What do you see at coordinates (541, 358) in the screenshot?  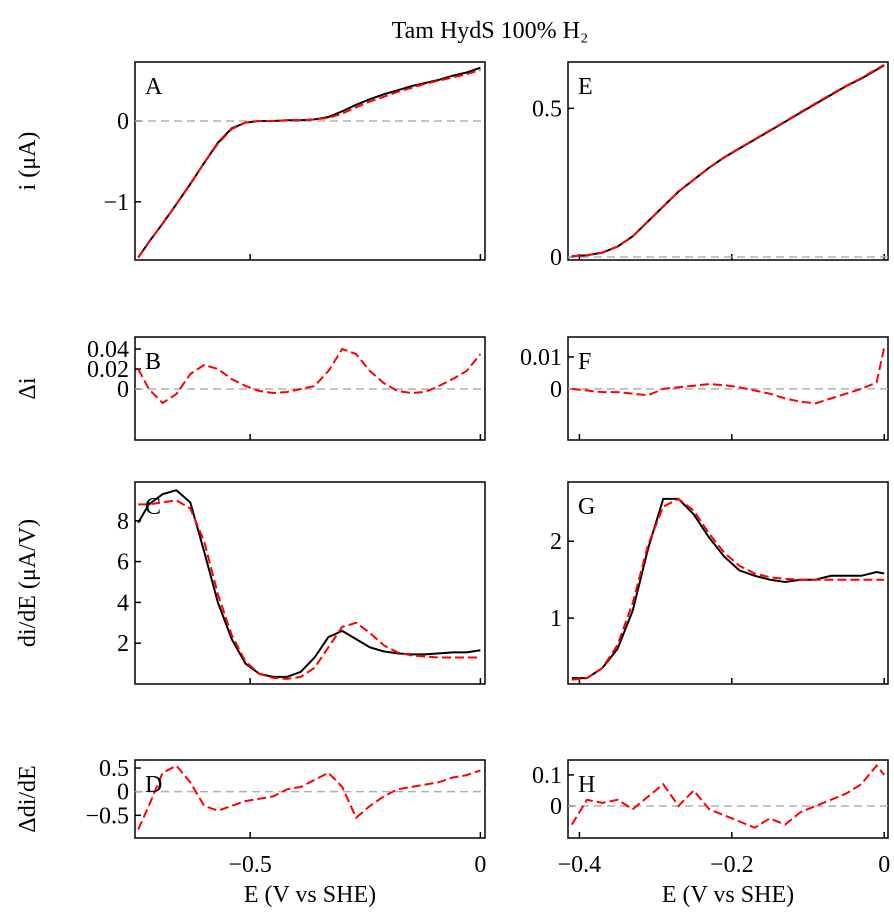 I see `y-tick-label: 0.01` at bounding box center [541, 358].